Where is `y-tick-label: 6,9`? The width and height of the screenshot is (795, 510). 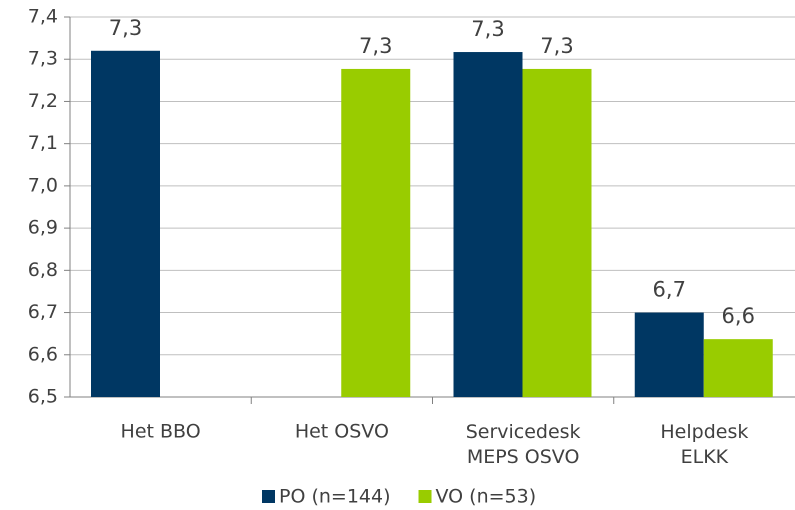 y-tick-label: 6,9 is located at coordinates (43, 228).